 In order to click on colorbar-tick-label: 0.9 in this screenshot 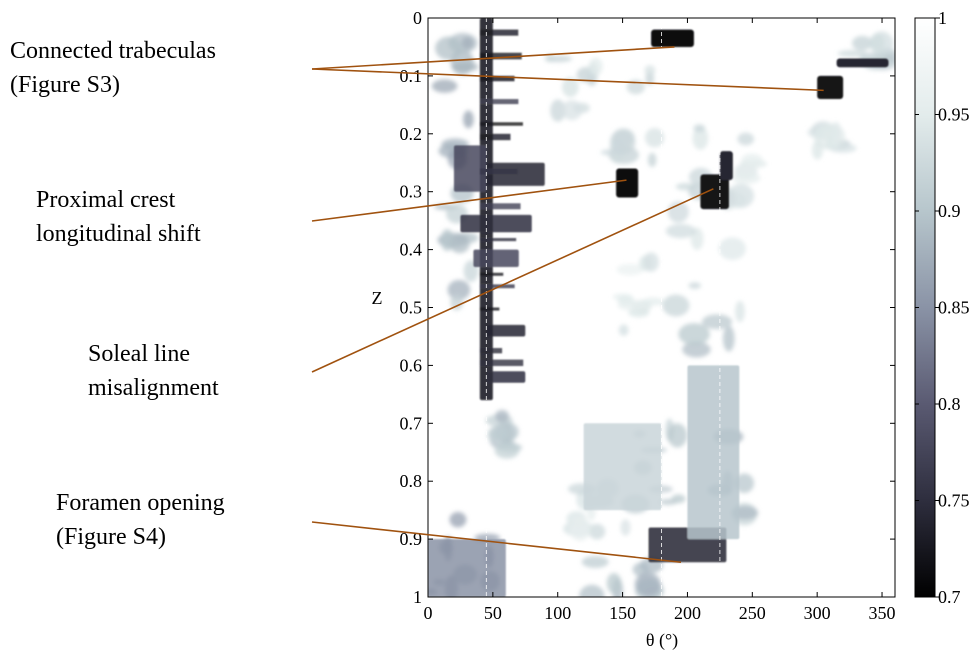, I will do `click(949, 211)`.